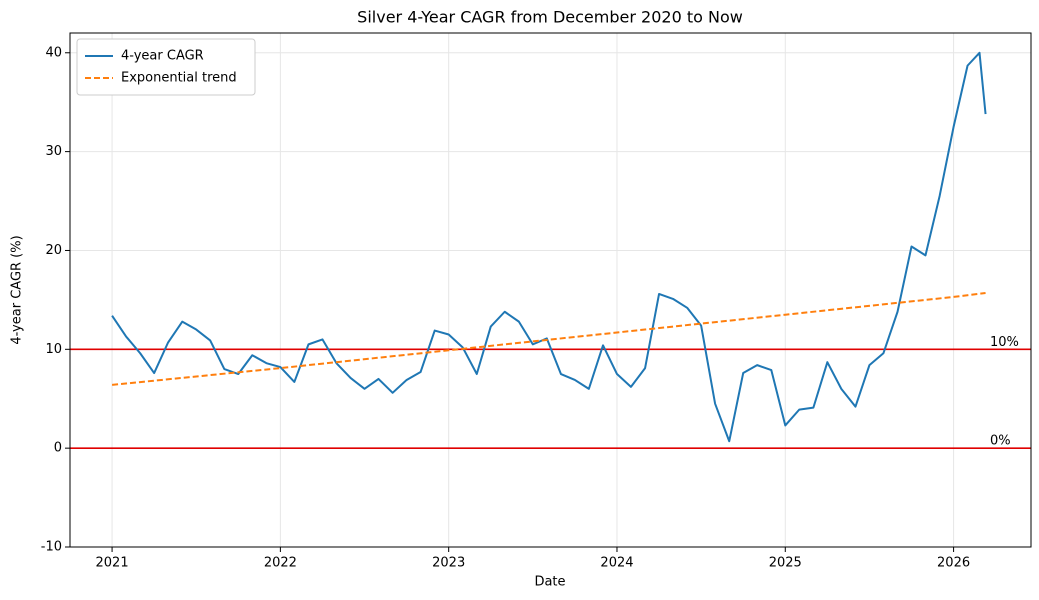 The height and width of the screenshot is (600, 1039). What do you see at coordinates (53, 52) in the screenshot?
I see `y-tick-label: 40` at bounding box center [53, 52].